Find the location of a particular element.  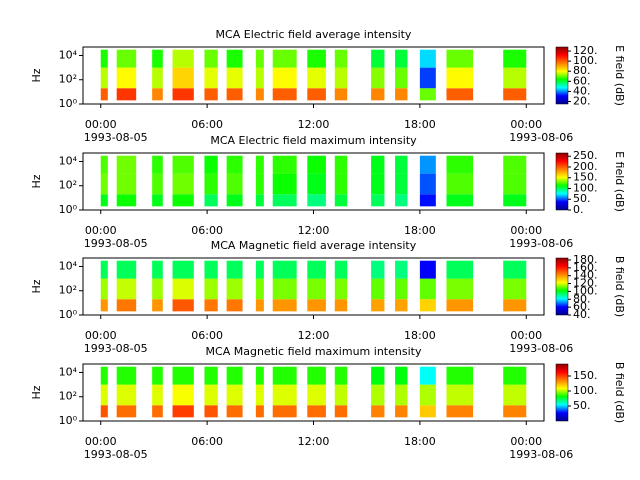

colorbar-tick-label: 60. is located at coordinates (582, 306).